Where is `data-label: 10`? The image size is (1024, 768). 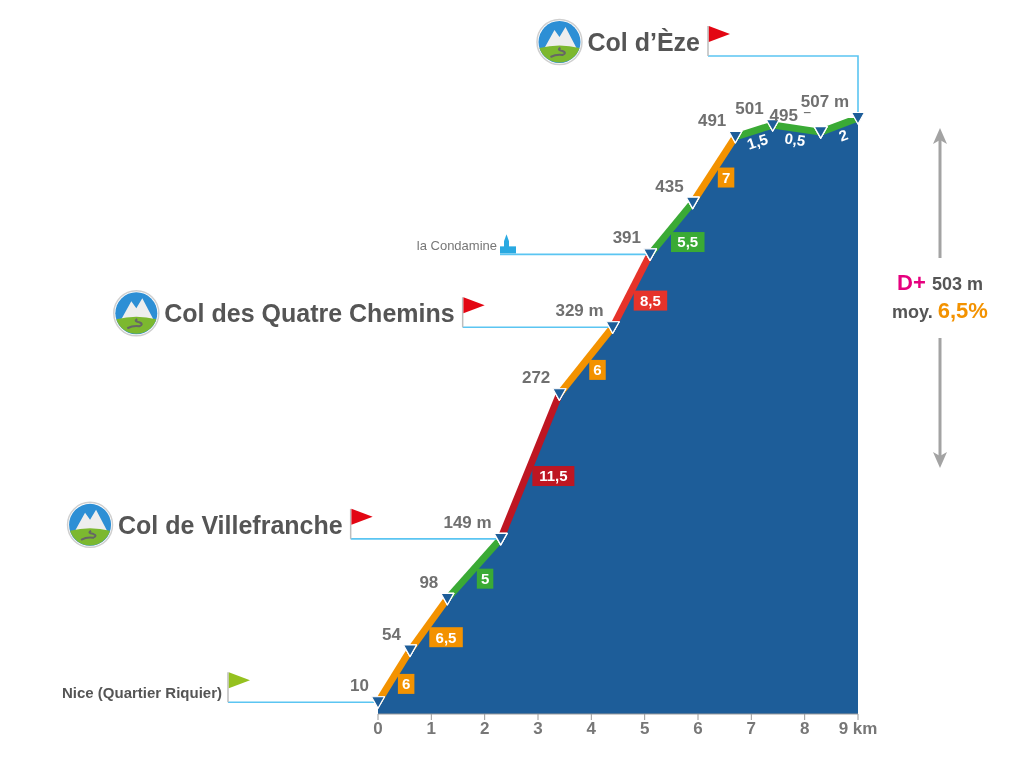
data-label: 10 is located at coordinates (359, 686).